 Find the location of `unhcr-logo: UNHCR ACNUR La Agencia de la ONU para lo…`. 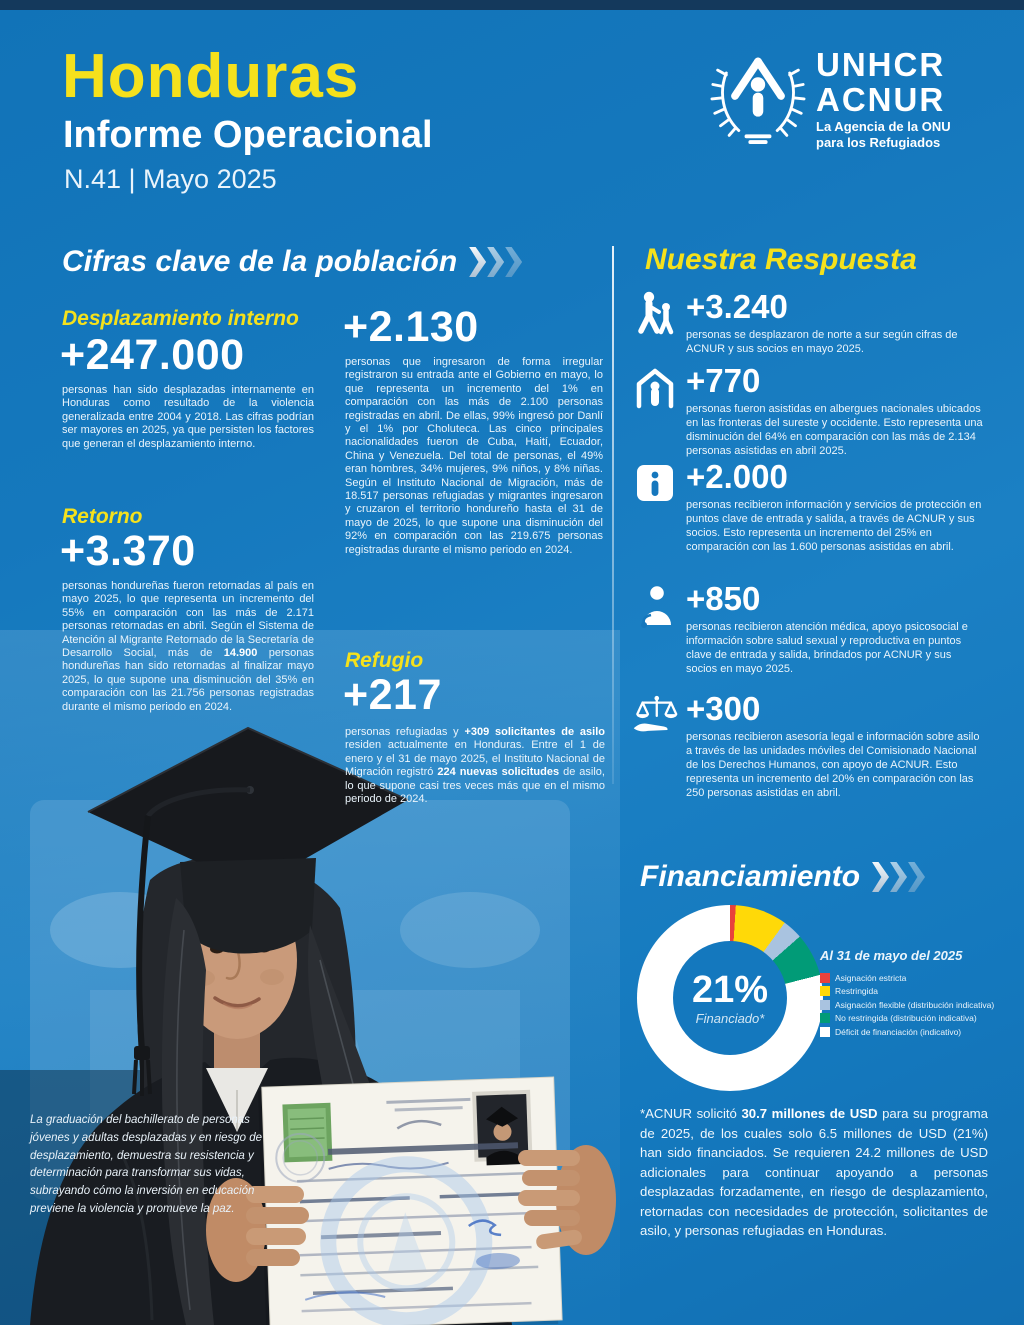

unhcr-logo: UNHCR ACNUR La Agencia de la ONU para lo… is located at coordinates (845, 106).